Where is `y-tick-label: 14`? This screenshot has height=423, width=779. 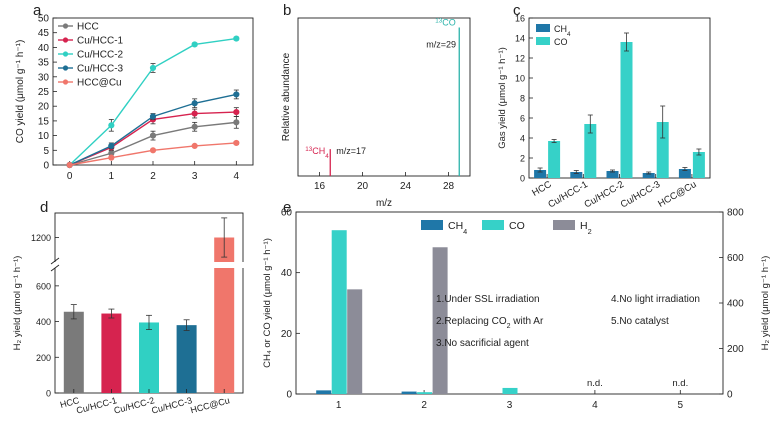 y-tick-label: 14 is located at coordinates (520, 39).